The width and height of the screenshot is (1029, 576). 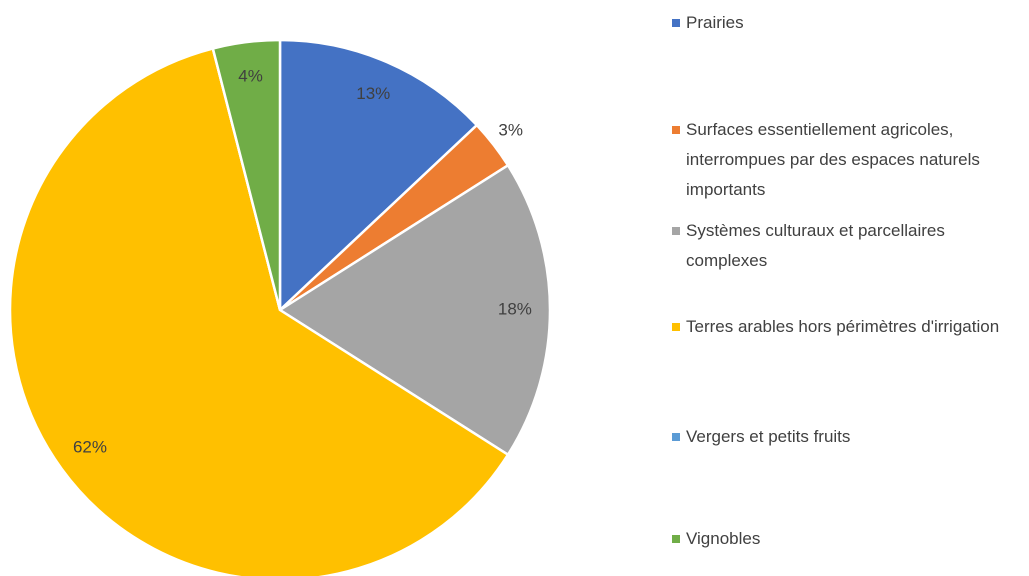 What do you see at coordinates (768, 436) in the screenshot?
I see `legend-label: Vergers et petits fruits` at bounding box center [768, 436].